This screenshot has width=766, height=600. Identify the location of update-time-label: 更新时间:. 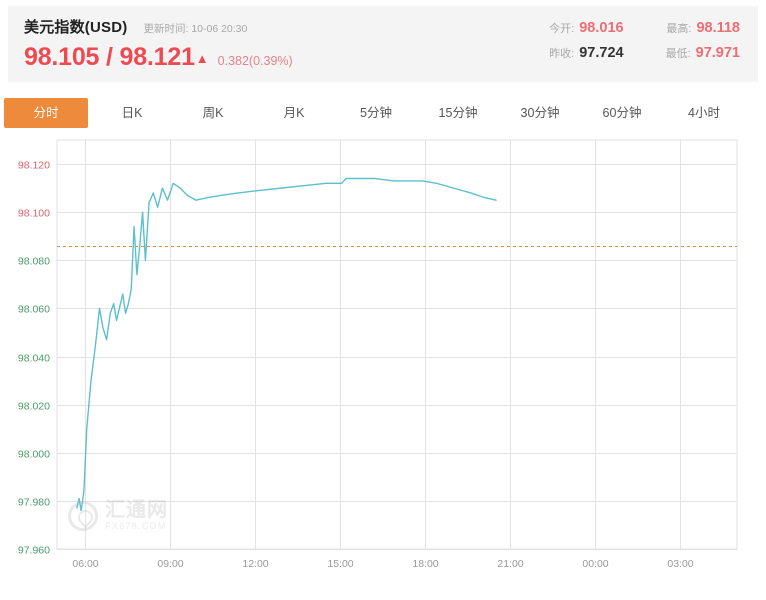
(166, 29).